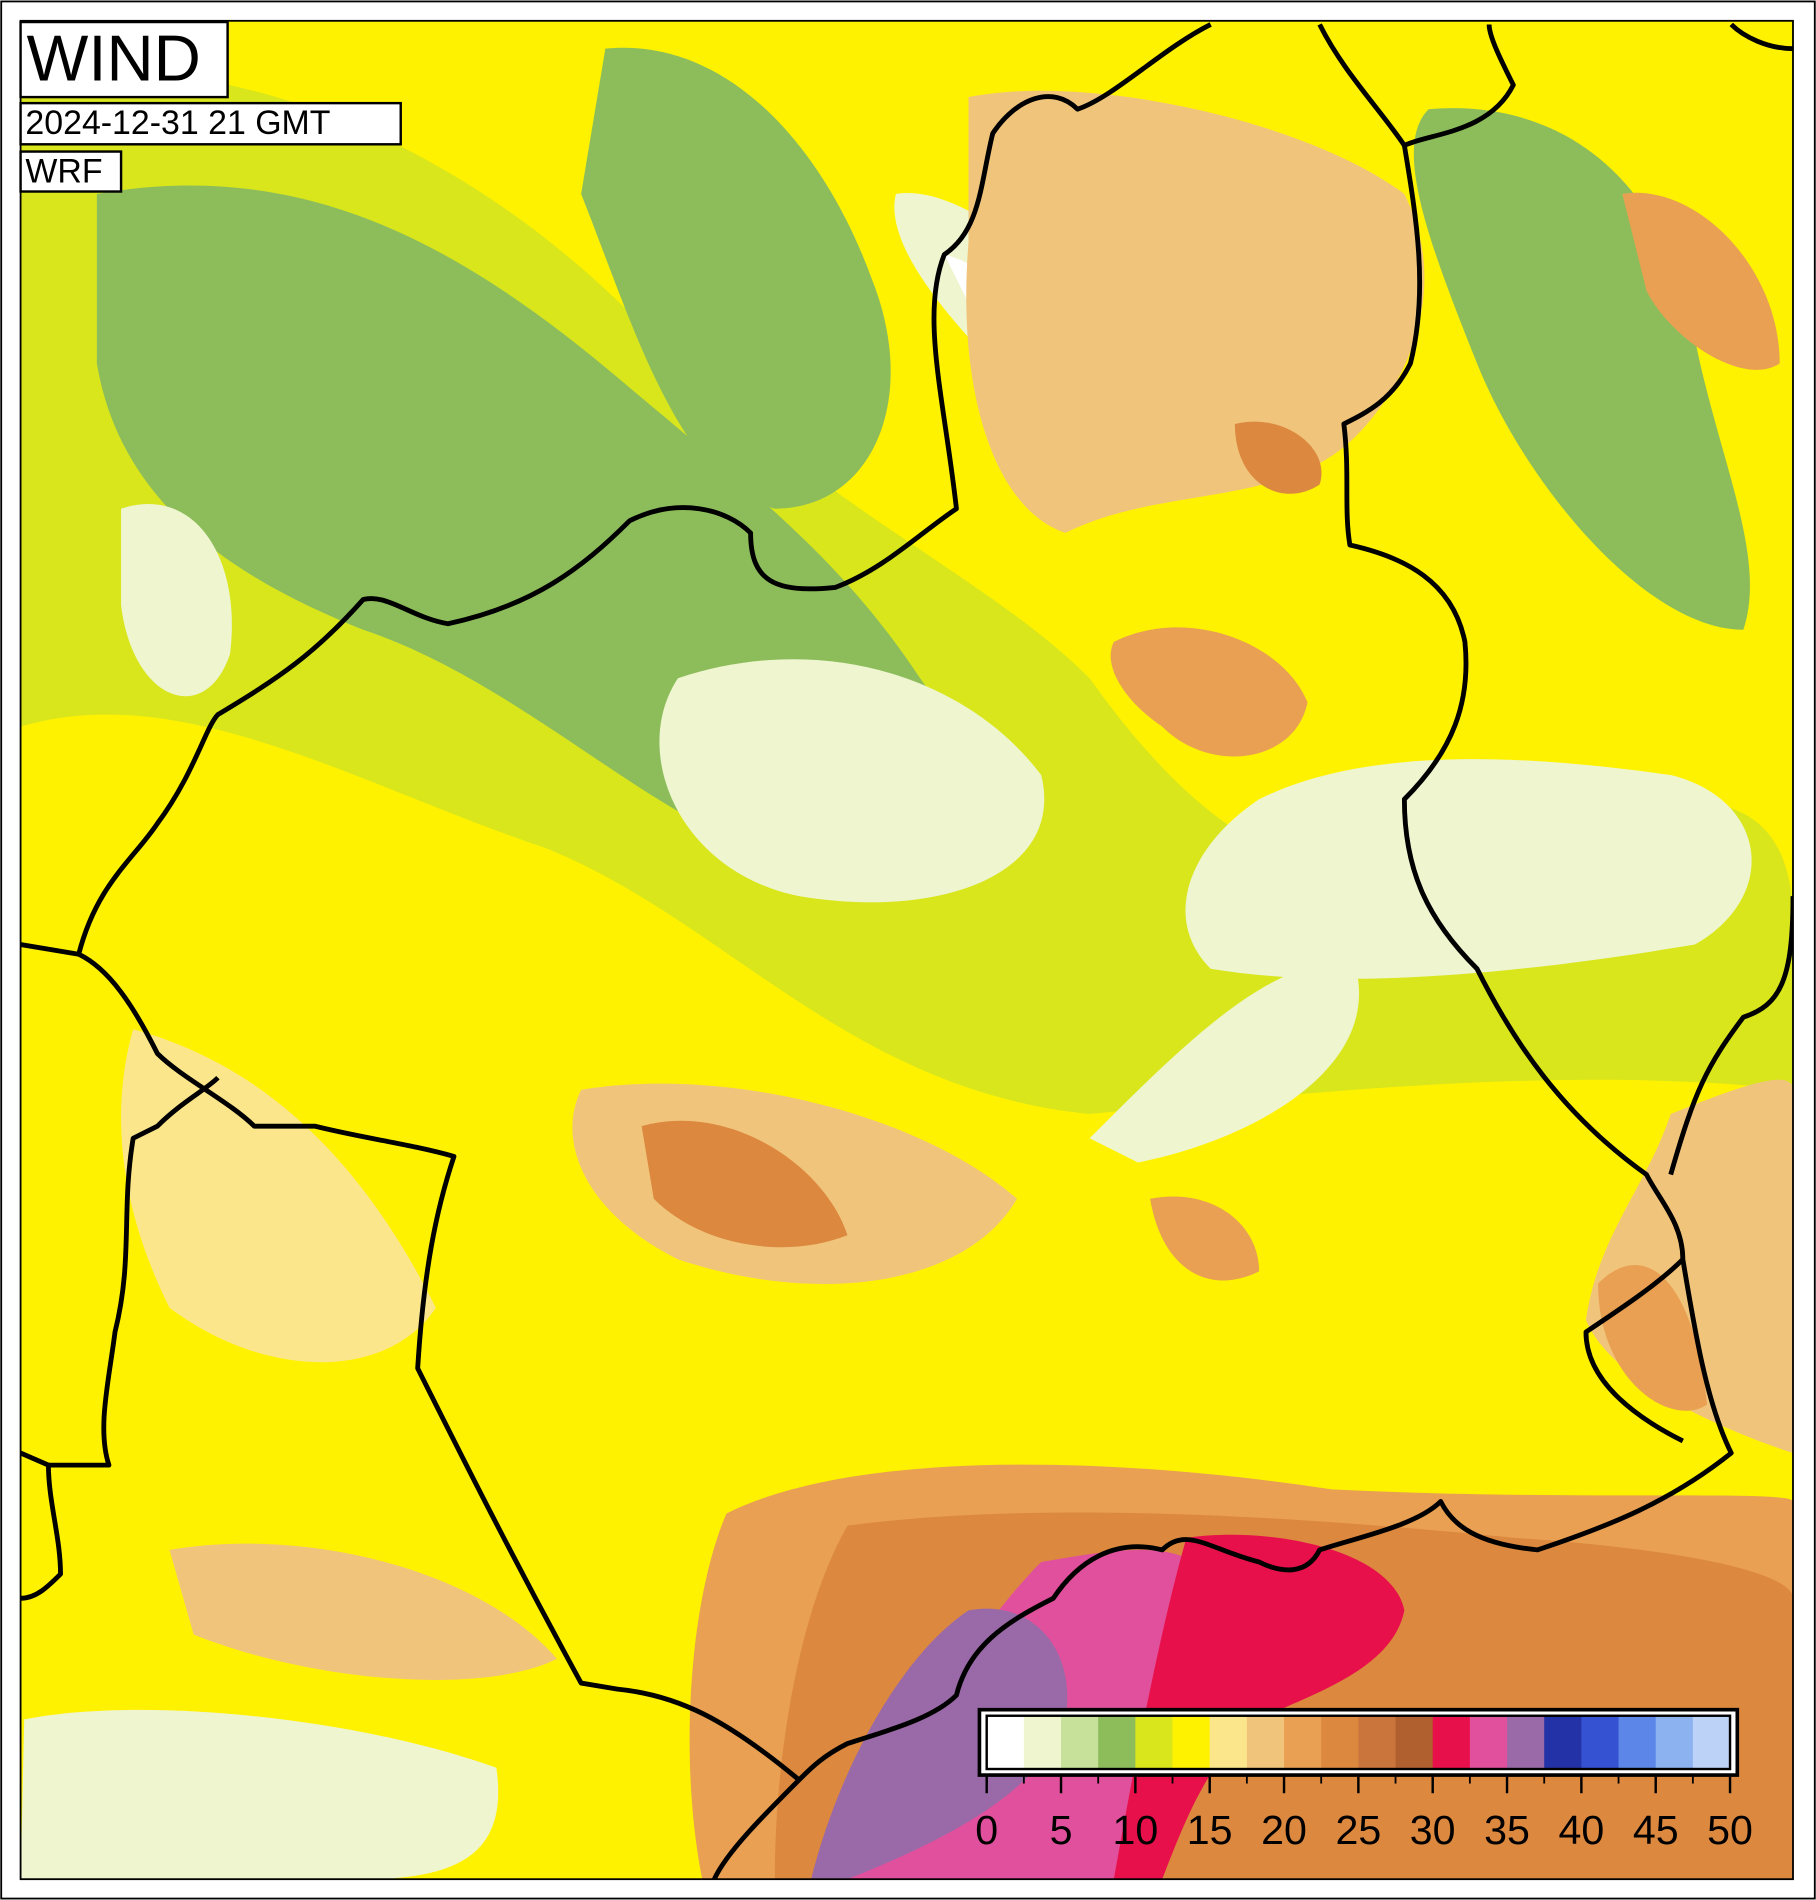 The image size is (1816, 1900). I want to click on colorbar-tick-label: 10, so click(1135, 1830).